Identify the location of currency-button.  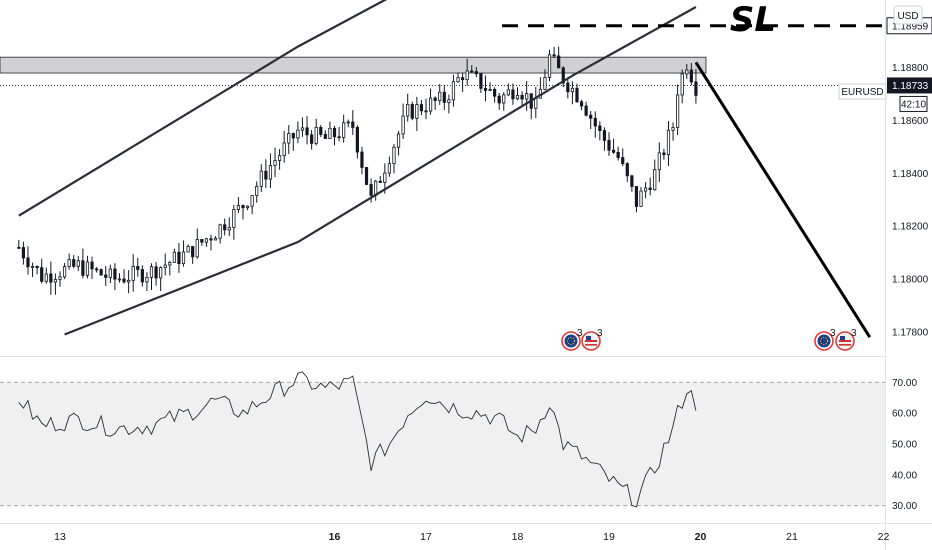
(908, 15).